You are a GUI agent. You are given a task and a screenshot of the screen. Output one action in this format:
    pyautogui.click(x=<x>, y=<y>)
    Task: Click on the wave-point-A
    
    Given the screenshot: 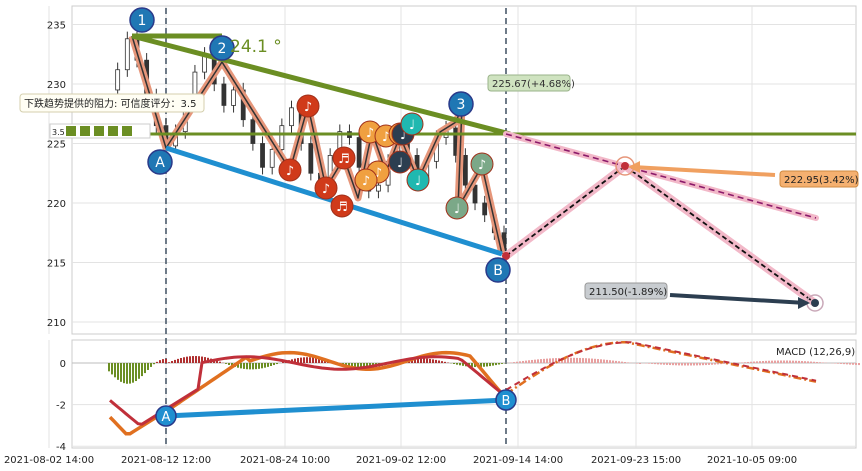 What is the action you would take?
    pyautogui.click(x=160, y=162)
    